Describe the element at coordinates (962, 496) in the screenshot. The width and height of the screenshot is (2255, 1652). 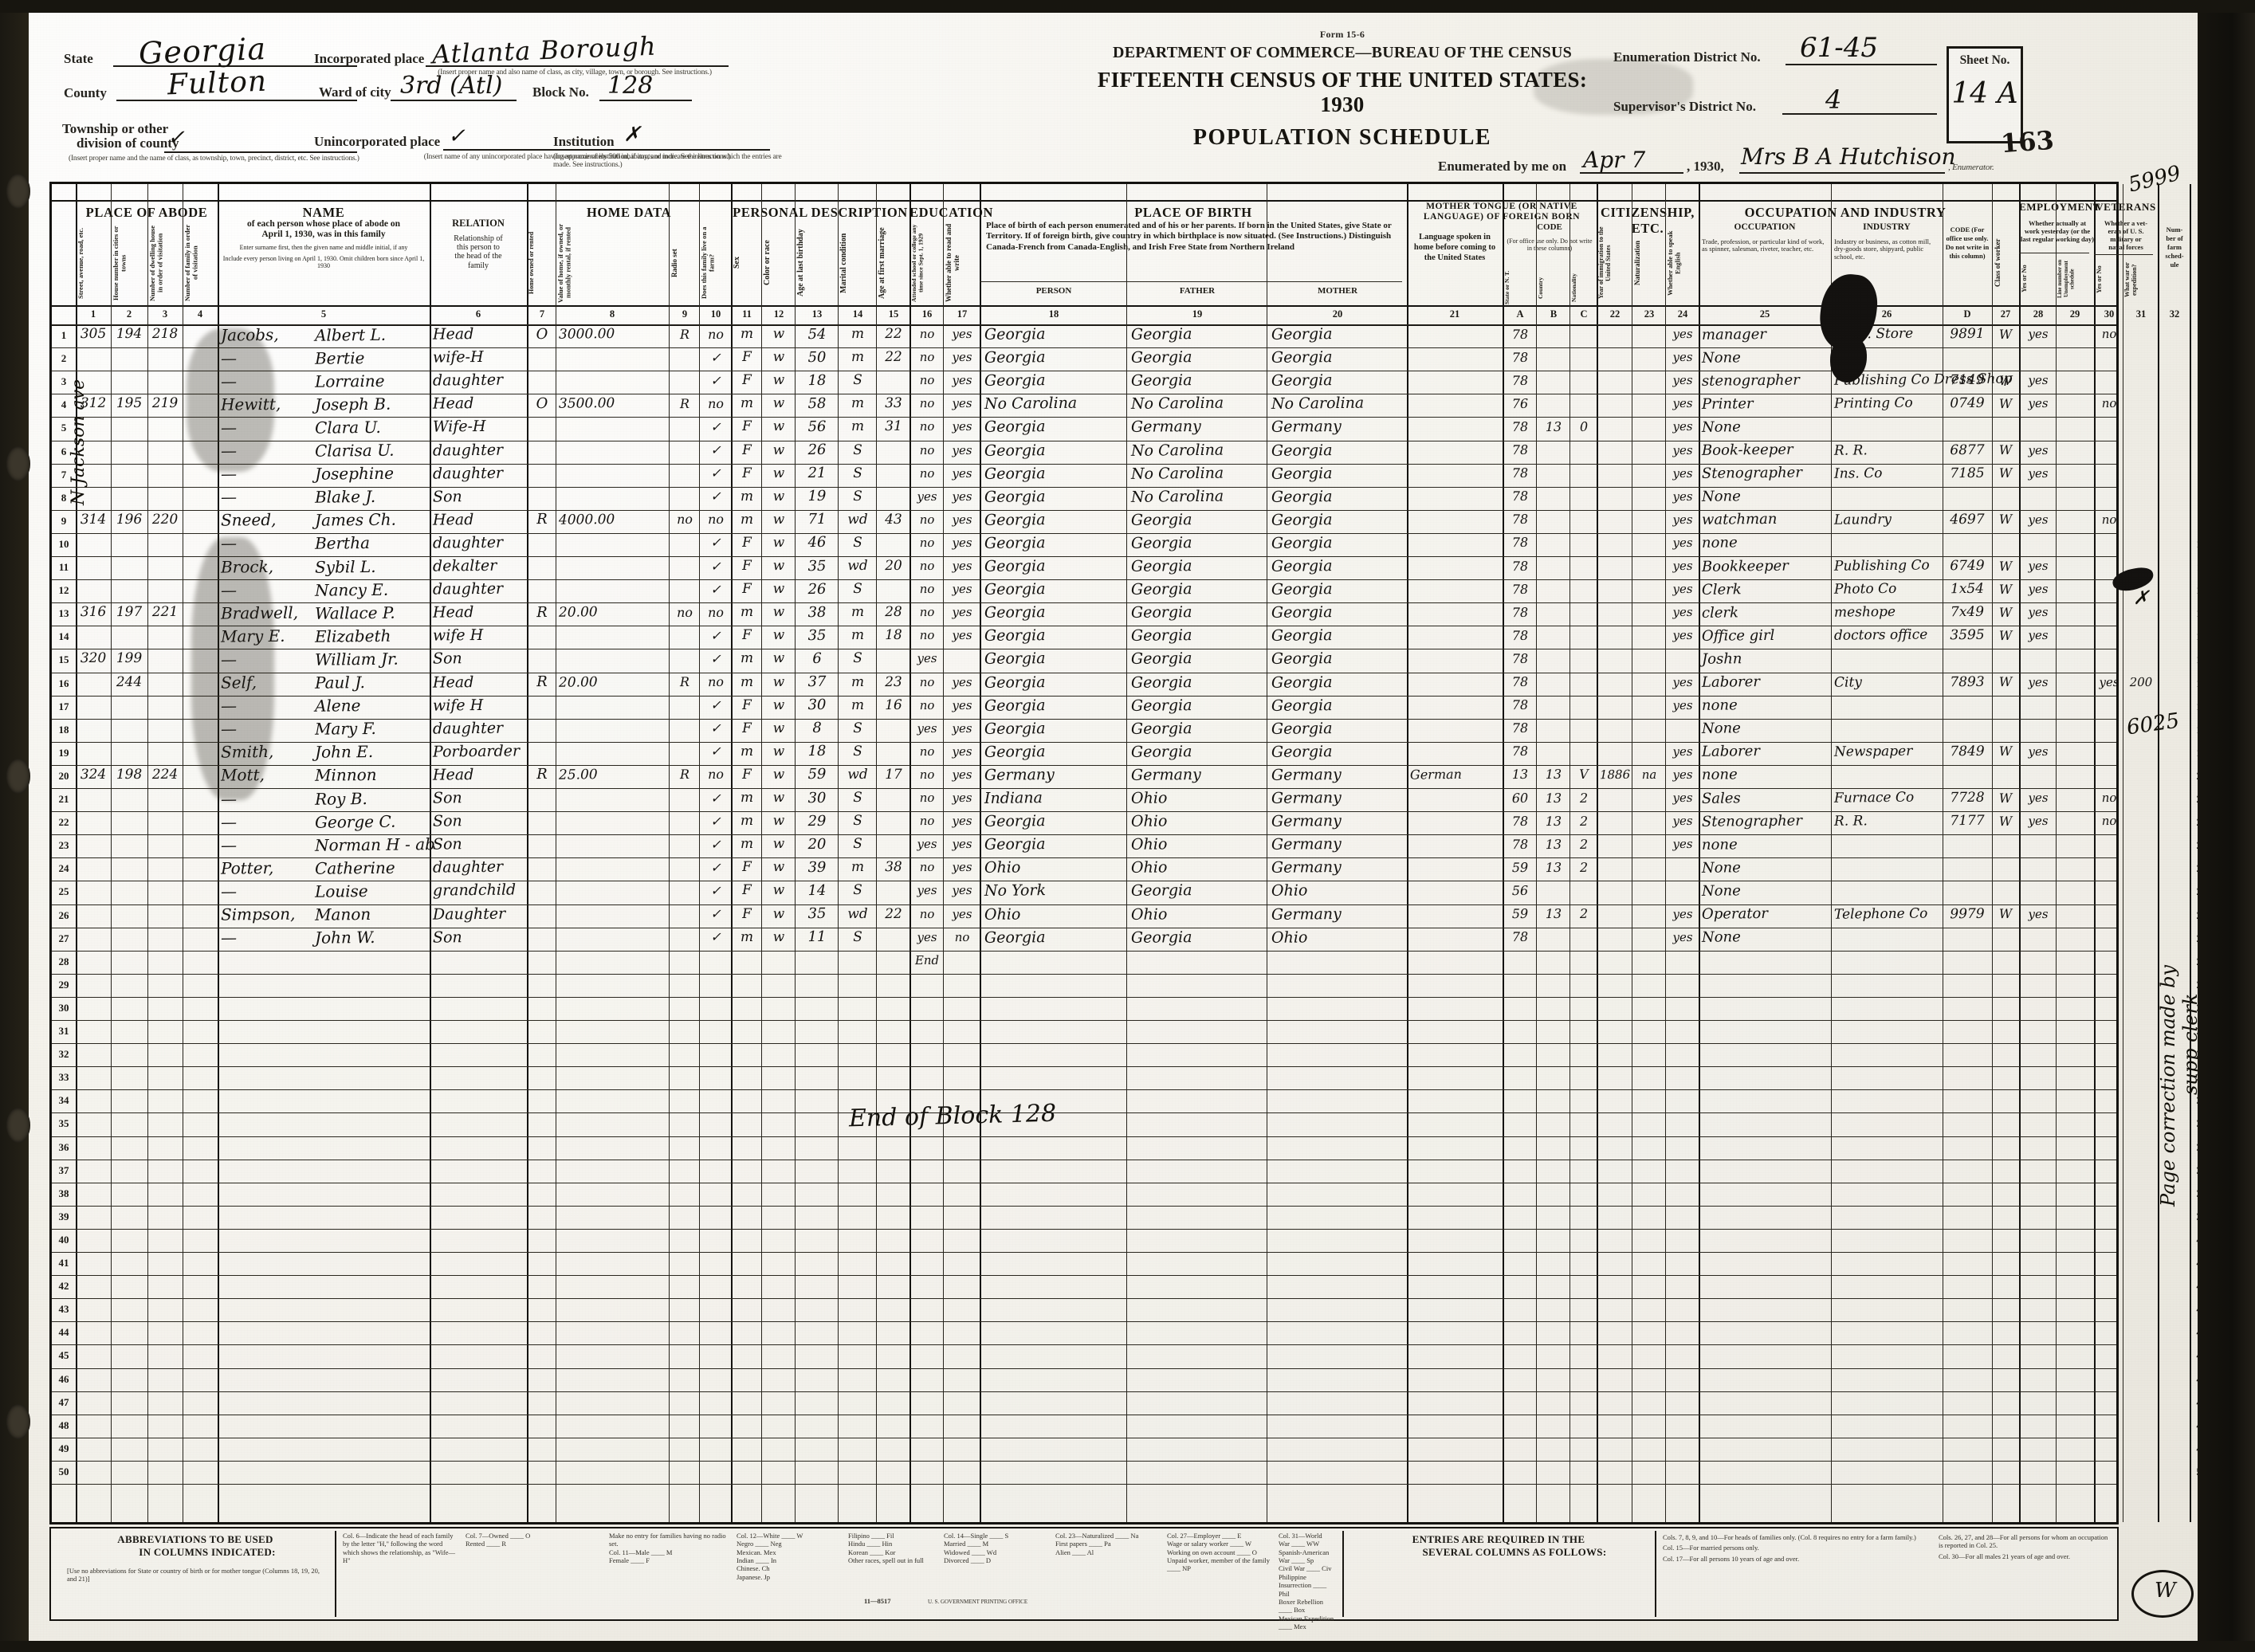
I see `cell-read-row-8: yes` at that location.